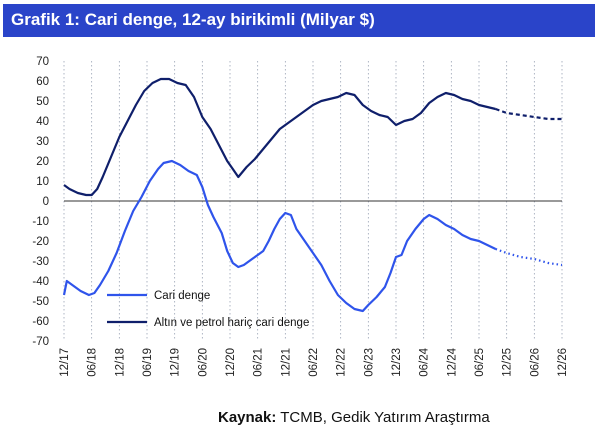  Describe the element at coordinates (286, 362) in the screenshot. I see `x-tick-label: 12/21` at that location.